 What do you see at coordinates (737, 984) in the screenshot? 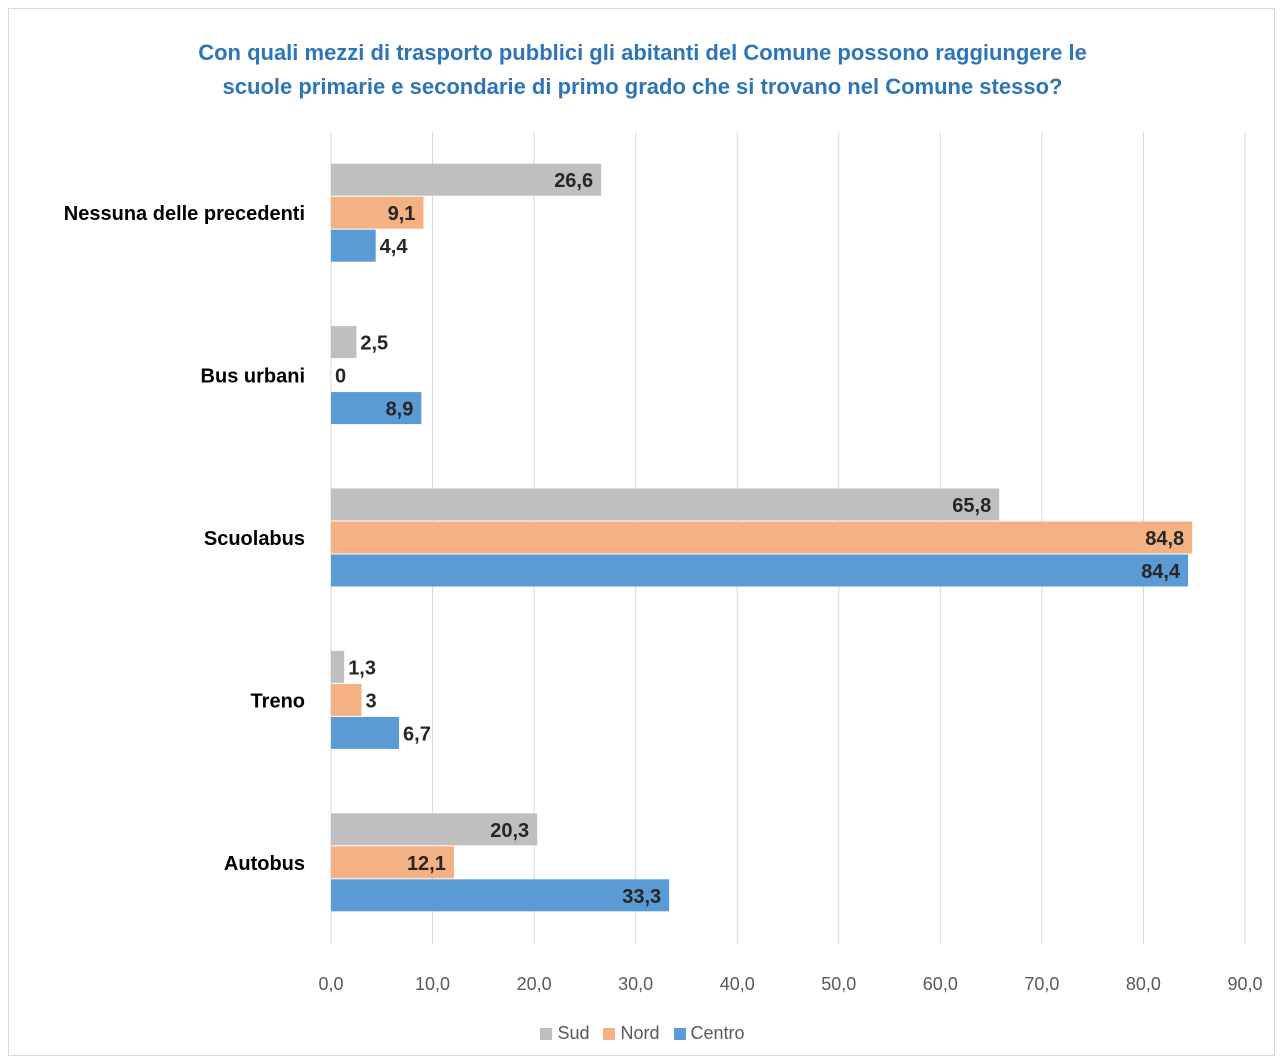
I see `x-tick-label: 40,0` at bounding box center [737, 984].